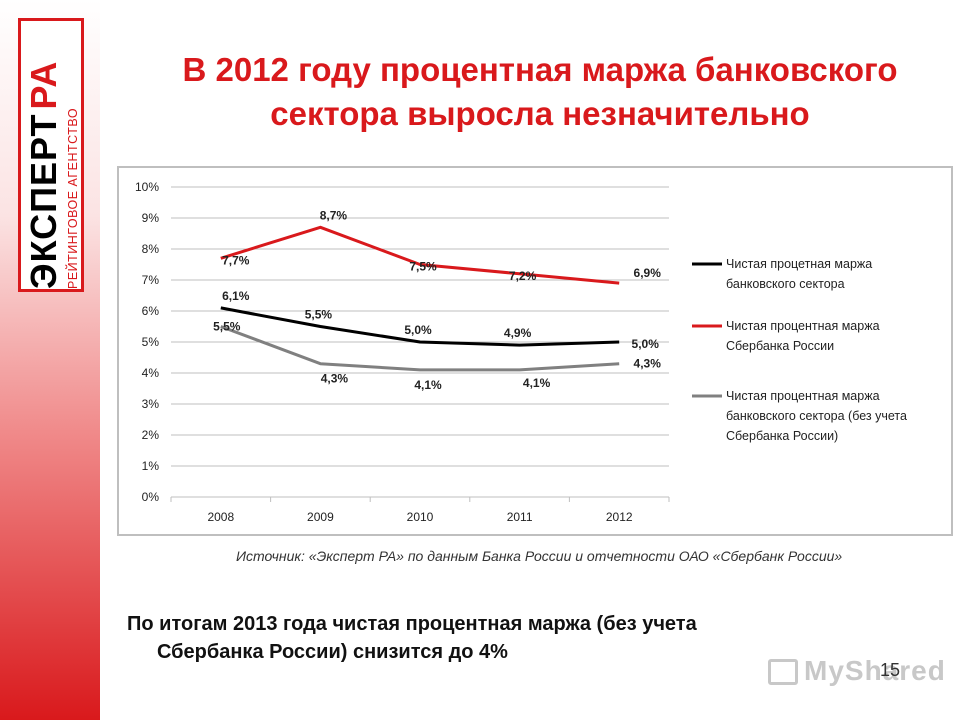 The image size is (960, 720). What do you see at coordinates (151, 466) in the screenshot?
I see `y-tick-label: 1%` at bounding box center [151, 466].